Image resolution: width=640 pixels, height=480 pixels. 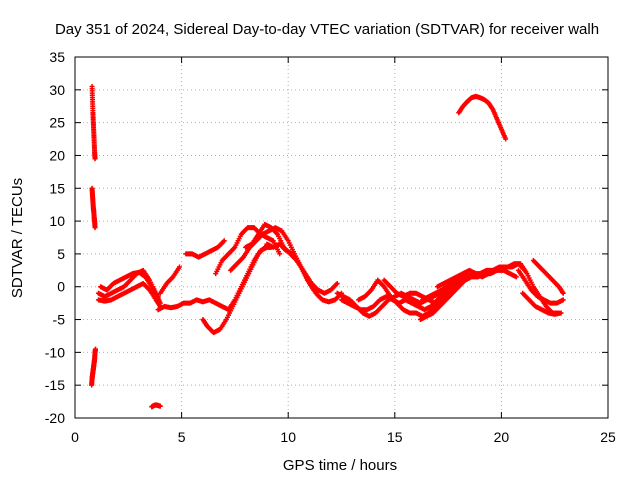 I want to click on y-tick-label: -5, so click(x=59, y=320).